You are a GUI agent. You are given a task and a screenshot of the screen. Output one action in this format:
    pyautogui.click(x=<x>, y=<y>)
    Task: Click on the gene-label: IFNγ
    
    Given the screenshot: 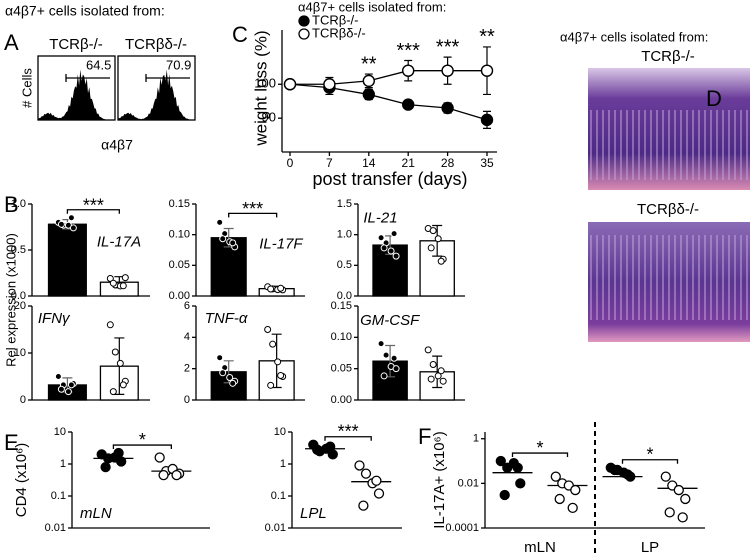 What is the action you would take?
    pyautogui.click(x=54, y=318)
    